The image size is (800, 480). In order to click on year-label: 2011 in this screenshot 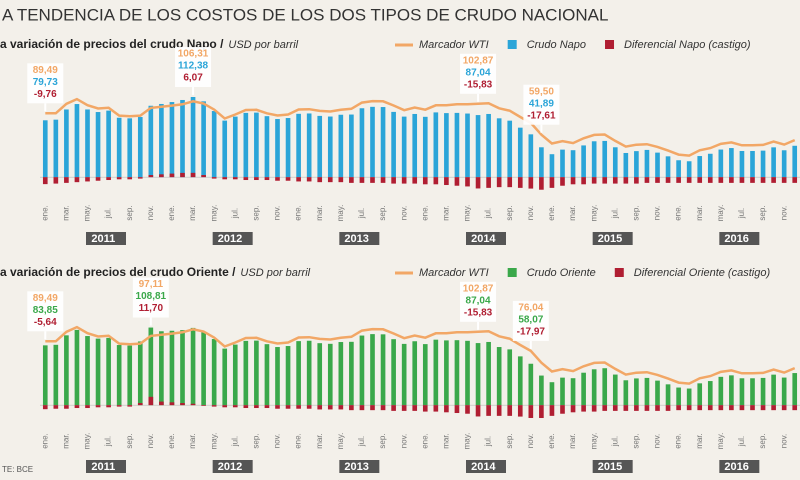, I will do `click(103, 467)`.